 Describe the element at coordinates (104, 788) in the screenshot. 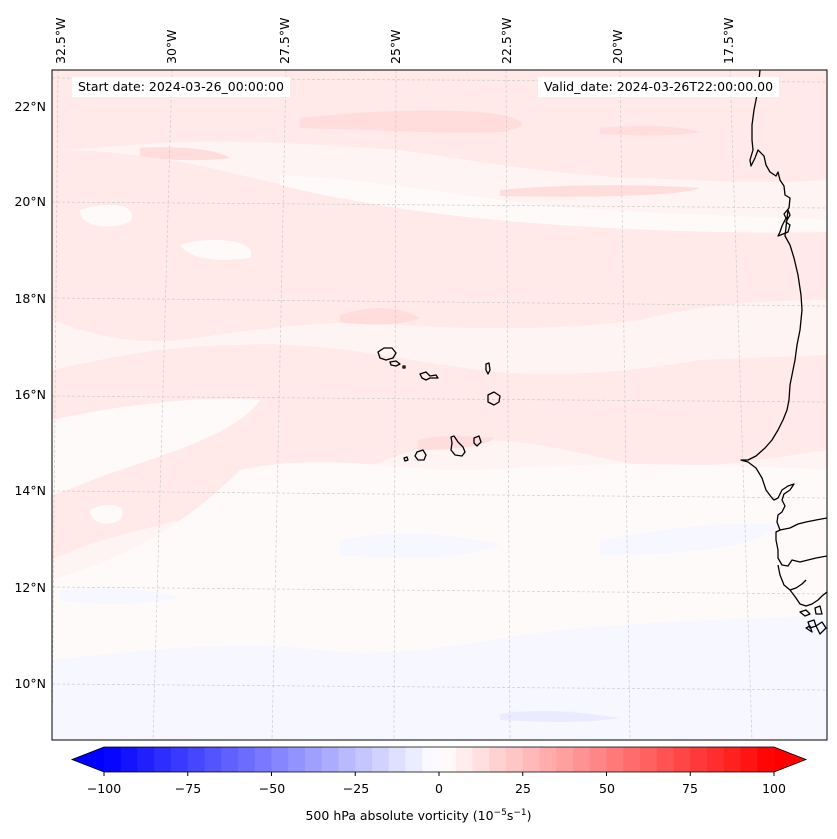

I see `colorbar-tick-label: −100` at that location.